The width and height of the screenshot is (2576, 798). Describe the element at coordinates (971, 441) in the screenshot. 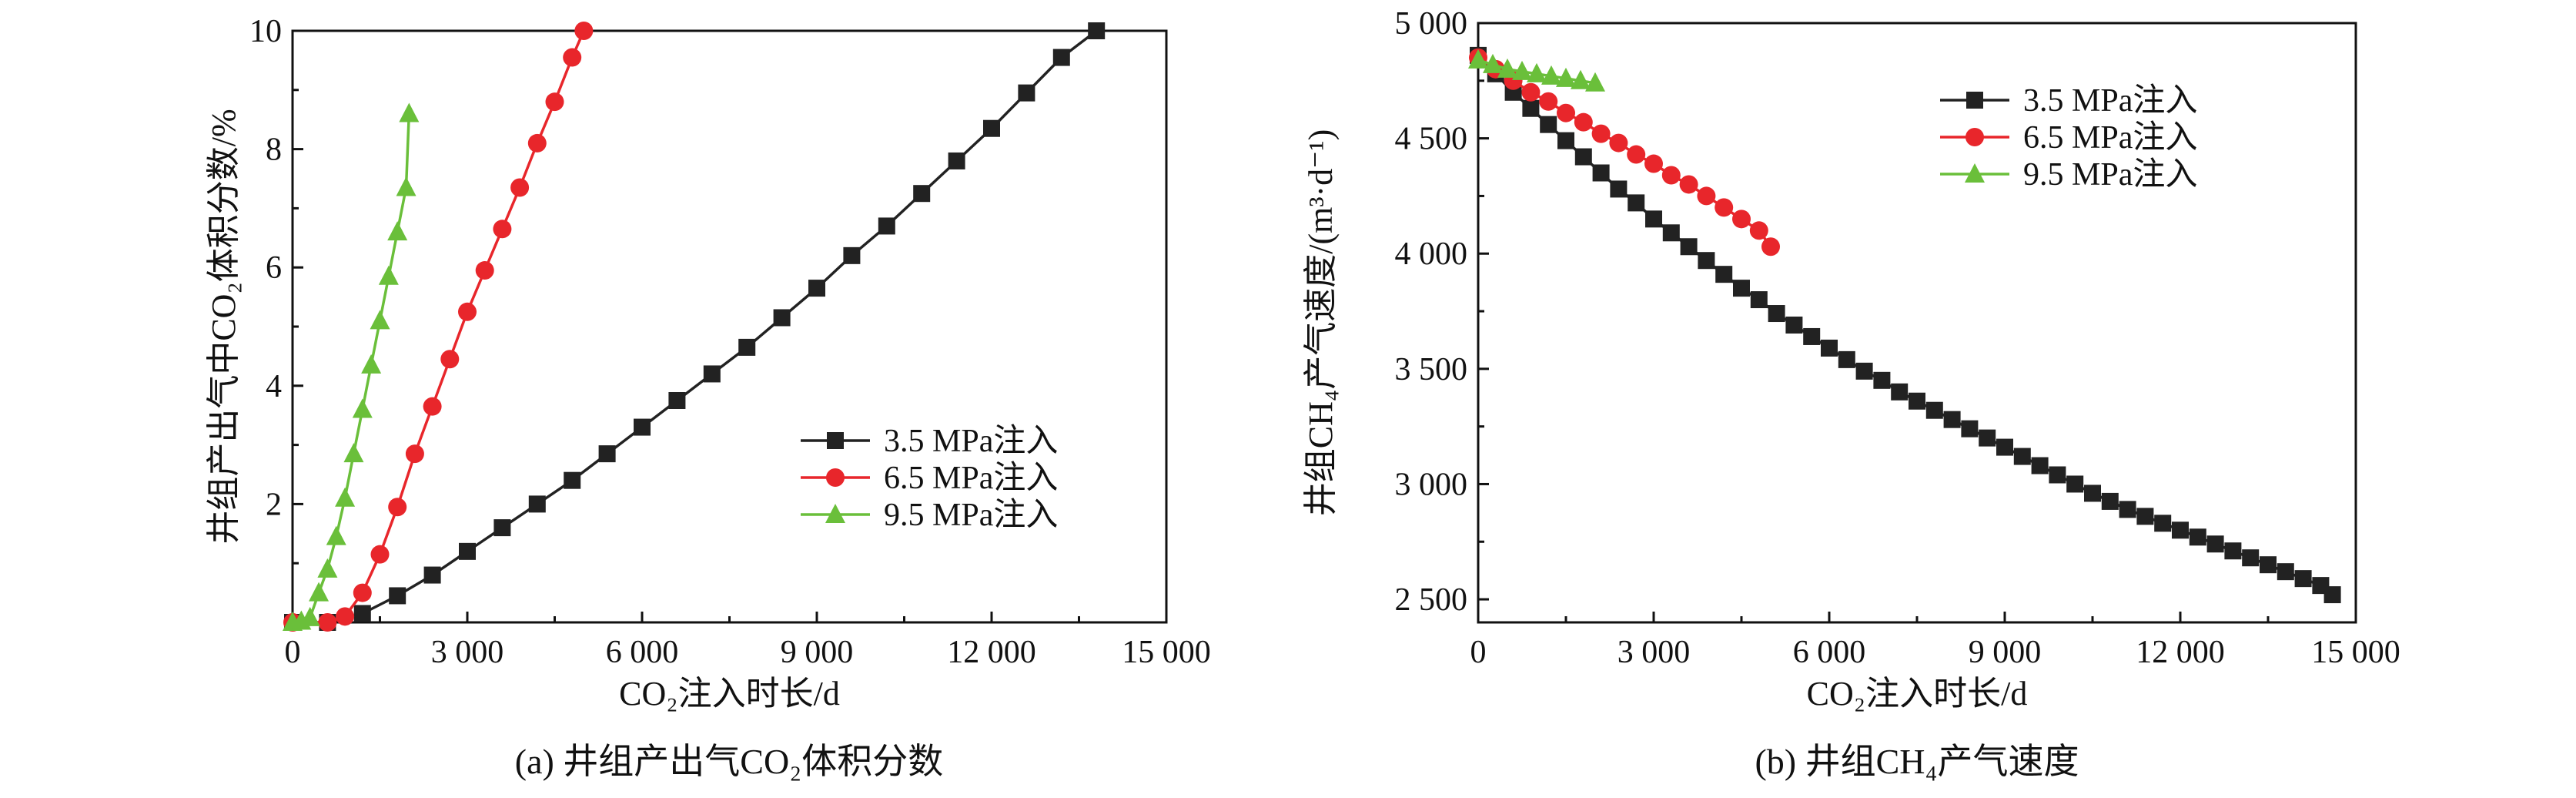

I see `legend-label: 3.5 MPa注入` at that location.